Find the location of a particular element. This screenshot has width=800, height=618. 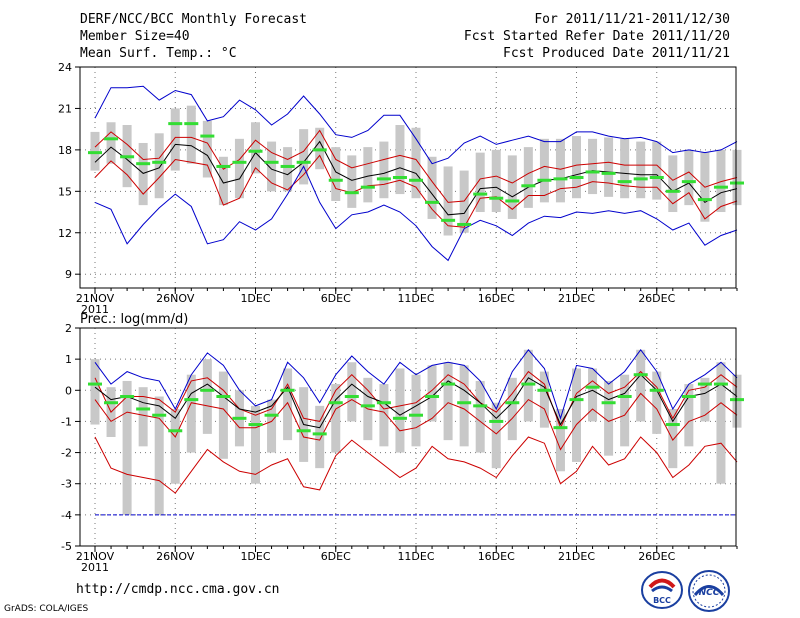

x-tick-year: 2011 is located at coordinates (95, 309).